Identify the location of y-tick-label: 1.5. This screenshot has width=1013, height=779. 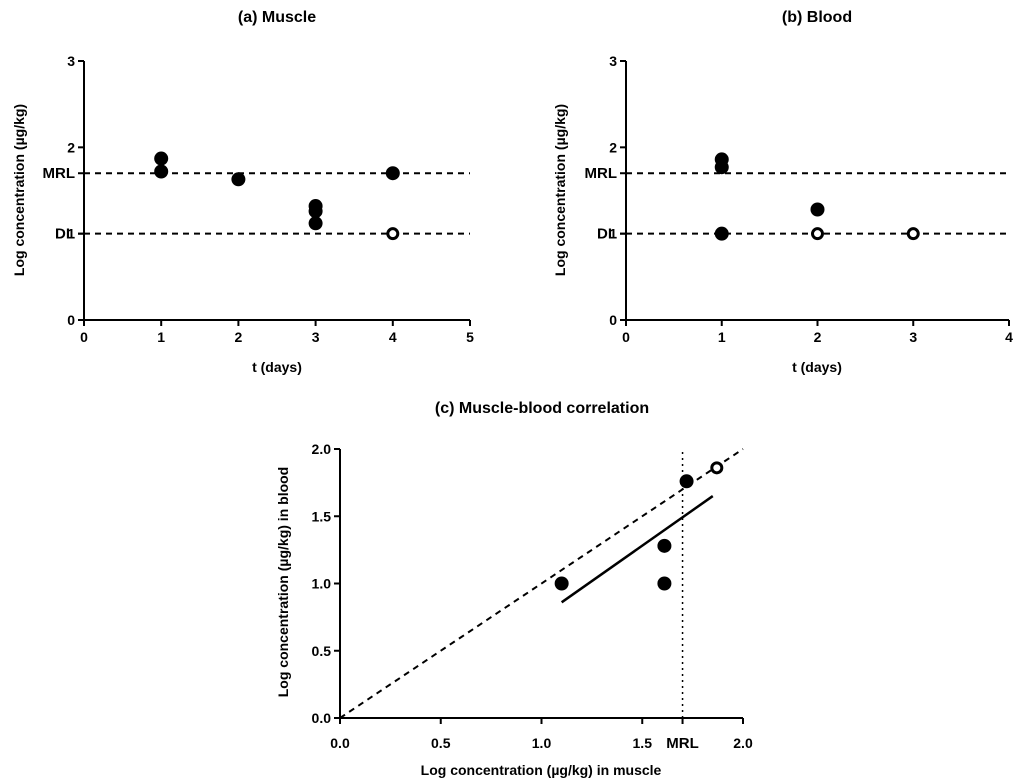
(322, 516).